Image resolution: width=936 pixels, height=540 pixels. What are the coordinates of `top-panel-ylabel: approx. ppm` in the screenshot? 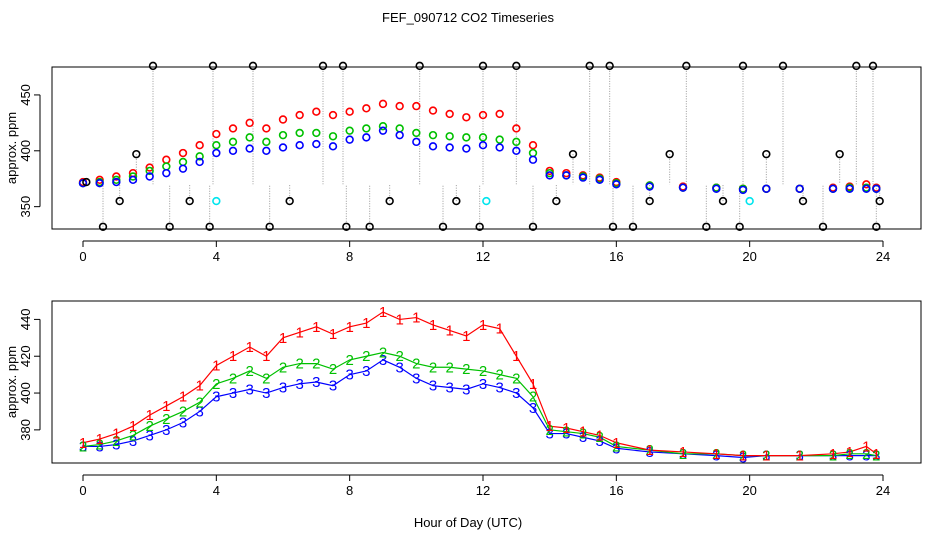 It's located at (11, 148).